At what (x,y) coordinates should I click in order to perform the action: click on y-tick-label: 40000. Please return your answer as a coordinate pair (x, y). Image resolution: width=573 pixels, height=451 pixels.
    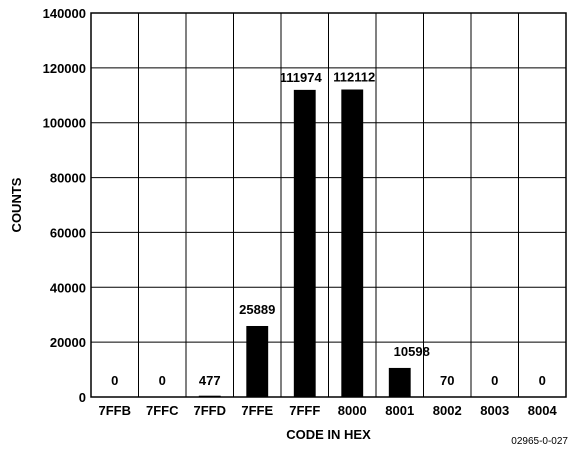
    Looking at the image, I should click on (68, 287).